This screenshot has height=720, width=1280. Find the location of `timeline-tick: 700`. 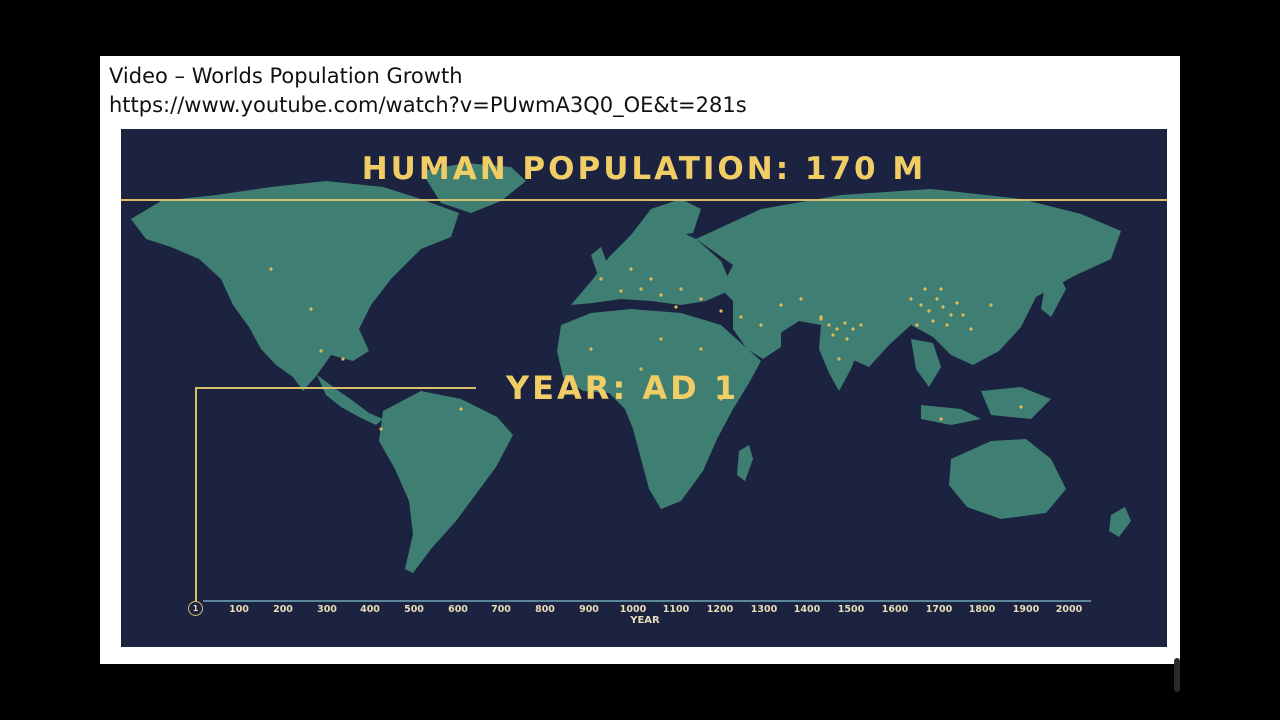

timeline-tick: 700 is located at coordinates (501, 609).